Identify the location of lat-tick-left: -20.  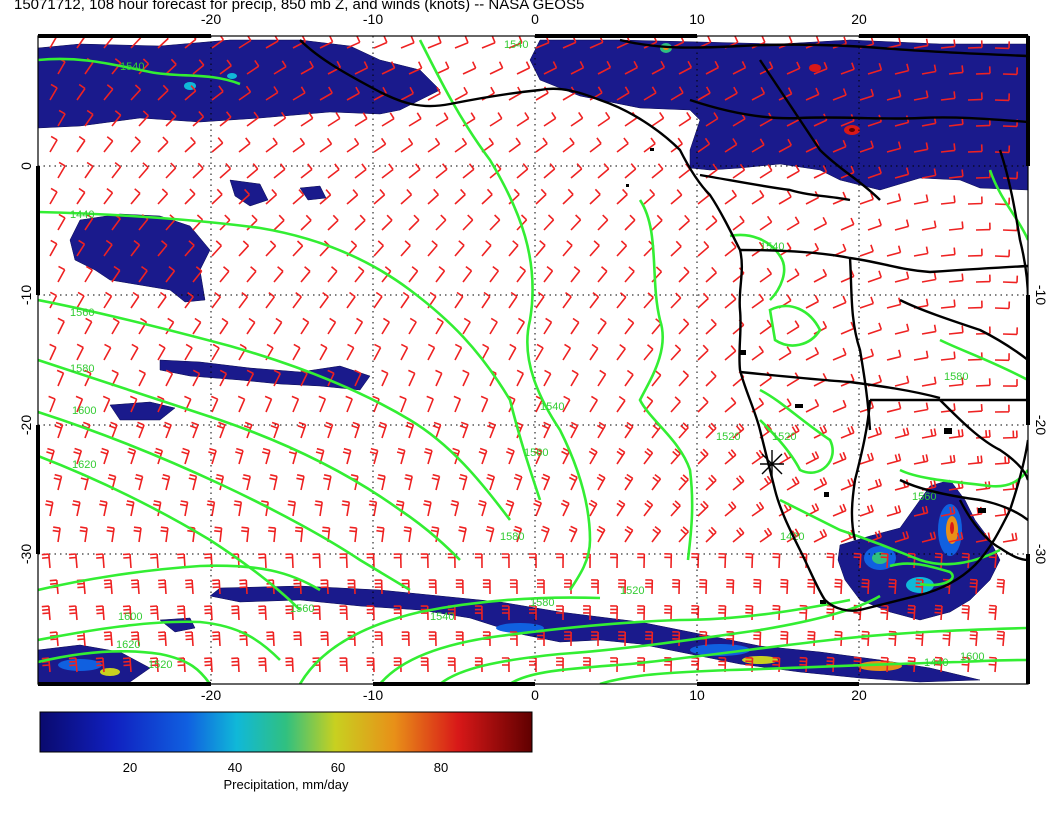
(26, 425).